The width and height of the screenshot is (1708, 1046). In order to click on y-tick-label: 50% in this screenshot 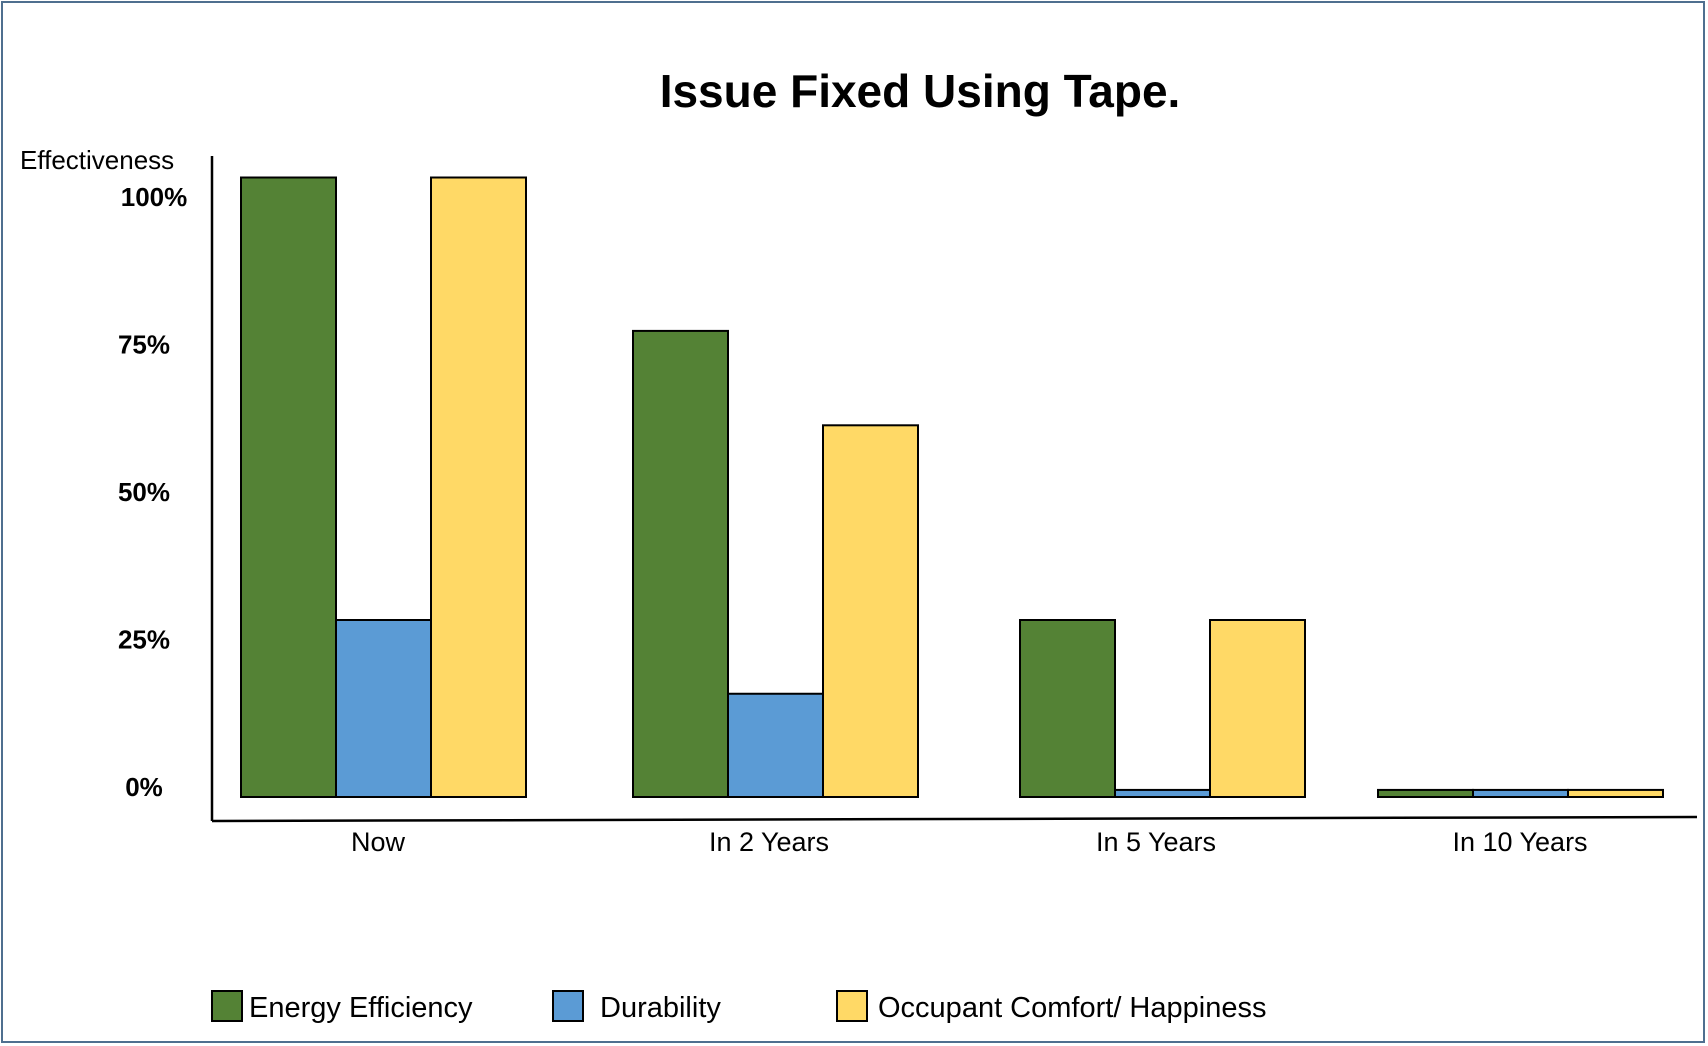, I will do `click(144, 492)`.